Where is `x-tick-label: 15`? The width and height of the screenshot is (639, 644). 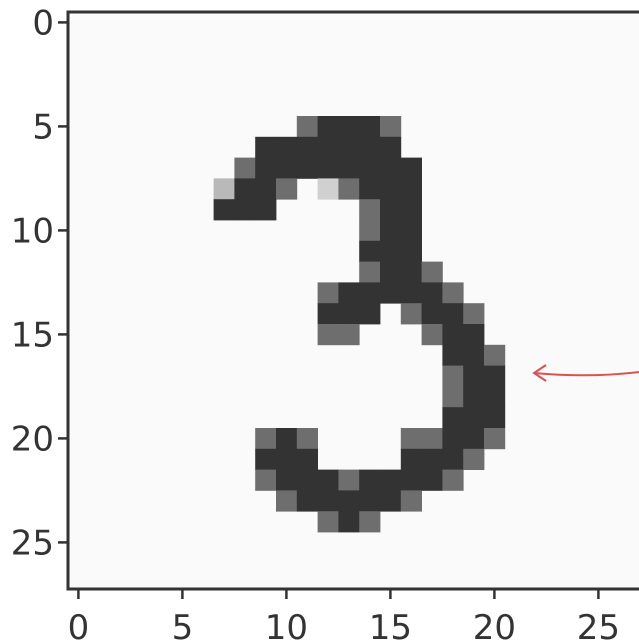 x-tick-label: 15 is located at coordinates (390, 626).